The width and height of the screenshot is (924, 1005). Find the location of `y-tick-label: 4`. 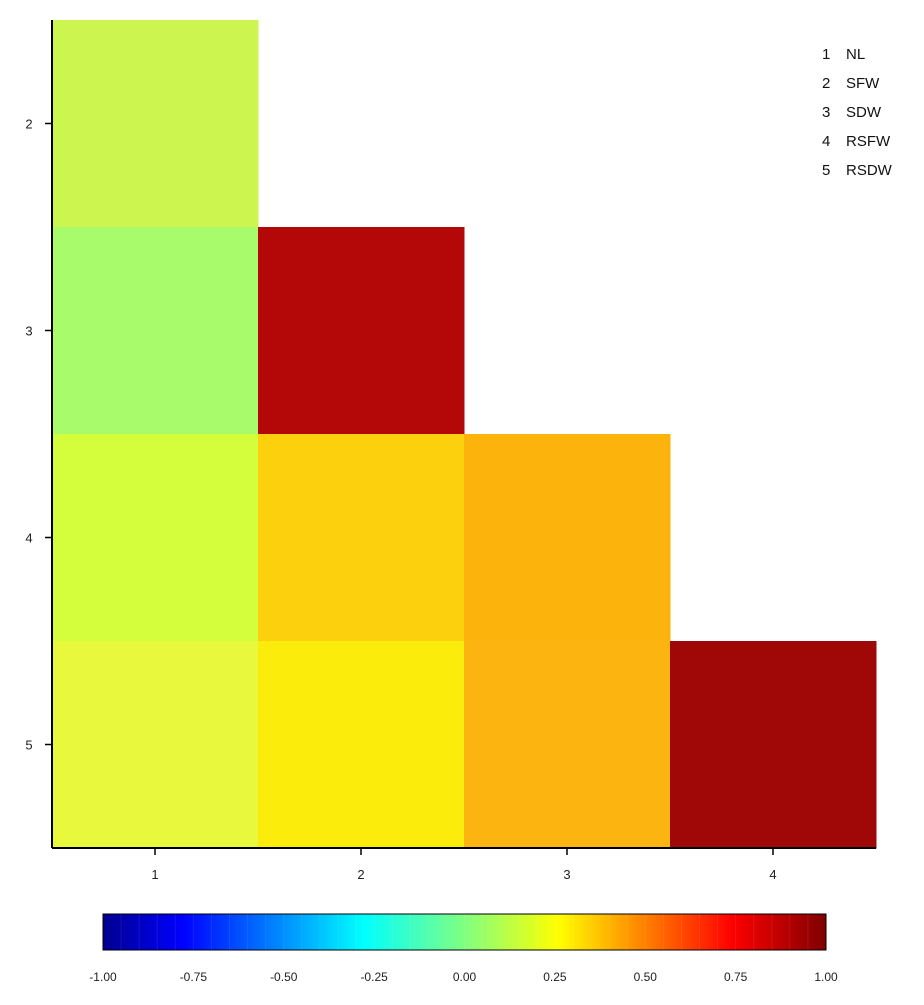

y-tick-label: 4 is located at coordinates (28, 538).